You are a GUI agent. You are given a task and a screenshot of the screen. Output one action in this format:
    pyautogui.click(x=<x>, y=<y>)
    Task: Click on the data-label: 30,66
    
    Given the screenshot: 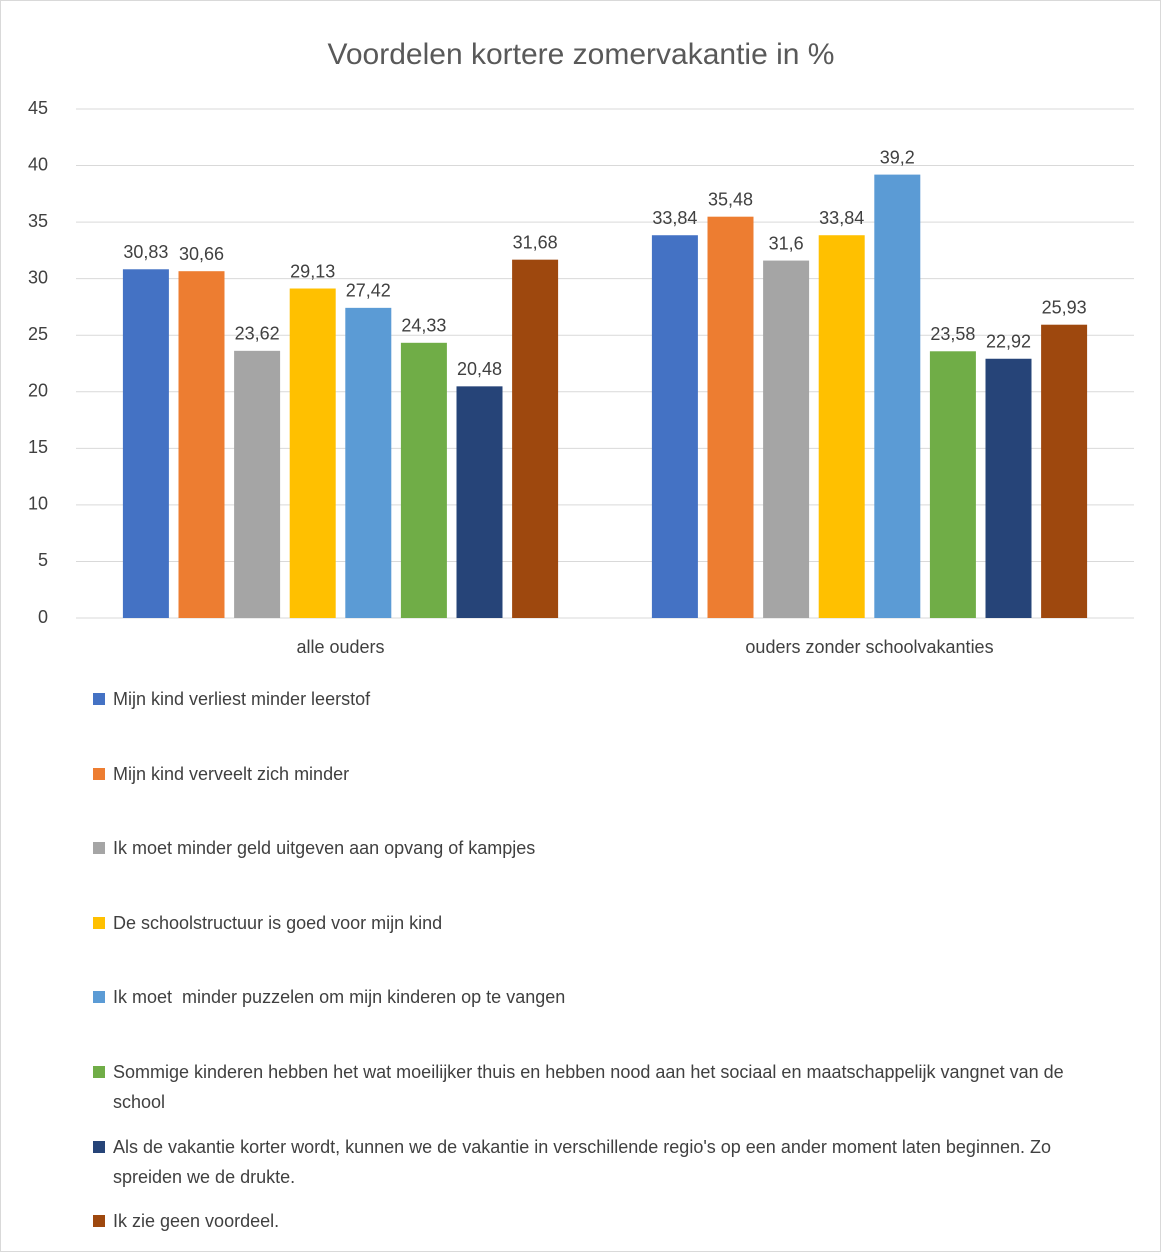 What is the action you would take?
    pyautogui.click(x=201, y=254)
    